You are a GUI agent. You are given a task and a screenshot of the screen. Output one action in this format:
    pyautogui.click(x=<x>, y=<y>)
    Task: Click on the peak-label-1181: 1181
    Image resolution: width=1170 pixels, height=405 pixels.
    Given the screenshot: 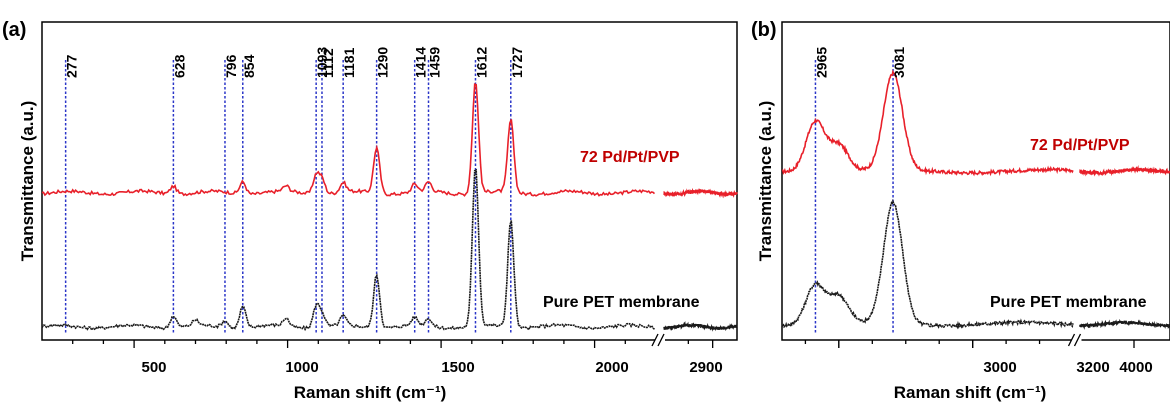 What is the action you would take?
    pyautogui.click(x=349, y=62)
    